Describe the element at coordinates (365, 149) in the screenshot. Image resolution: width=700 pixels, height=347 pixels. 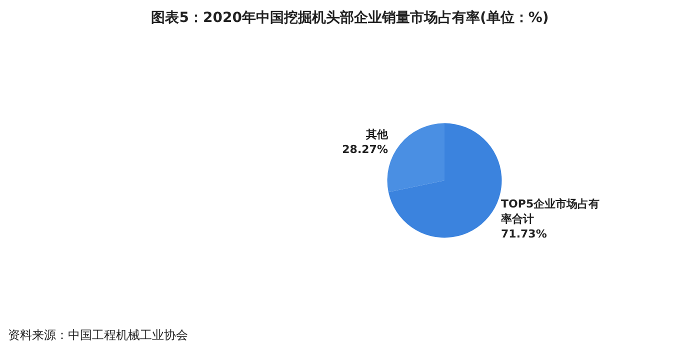
I see `data-label: 28.27%` at that location.